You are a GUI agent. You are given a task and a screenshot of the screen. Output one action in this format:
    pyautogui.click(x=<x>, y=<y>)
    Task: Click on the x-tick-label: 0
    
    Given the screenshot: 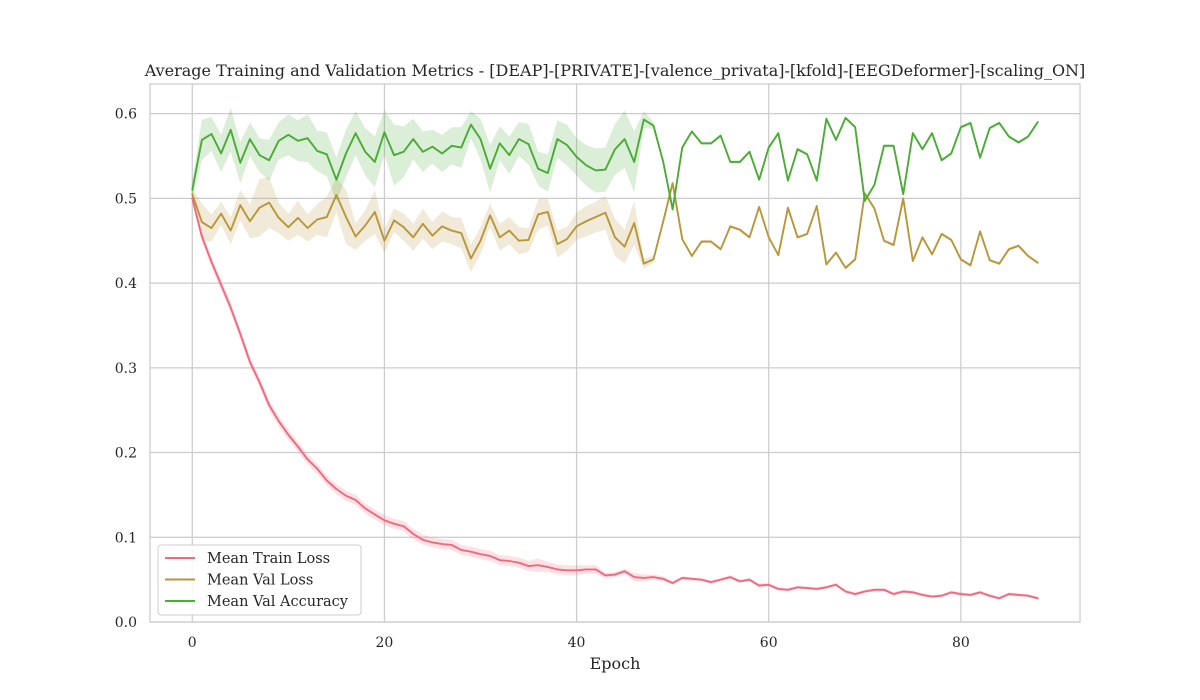 What is the action you would take?
    pyautogui.click(x=192, y=643)
    